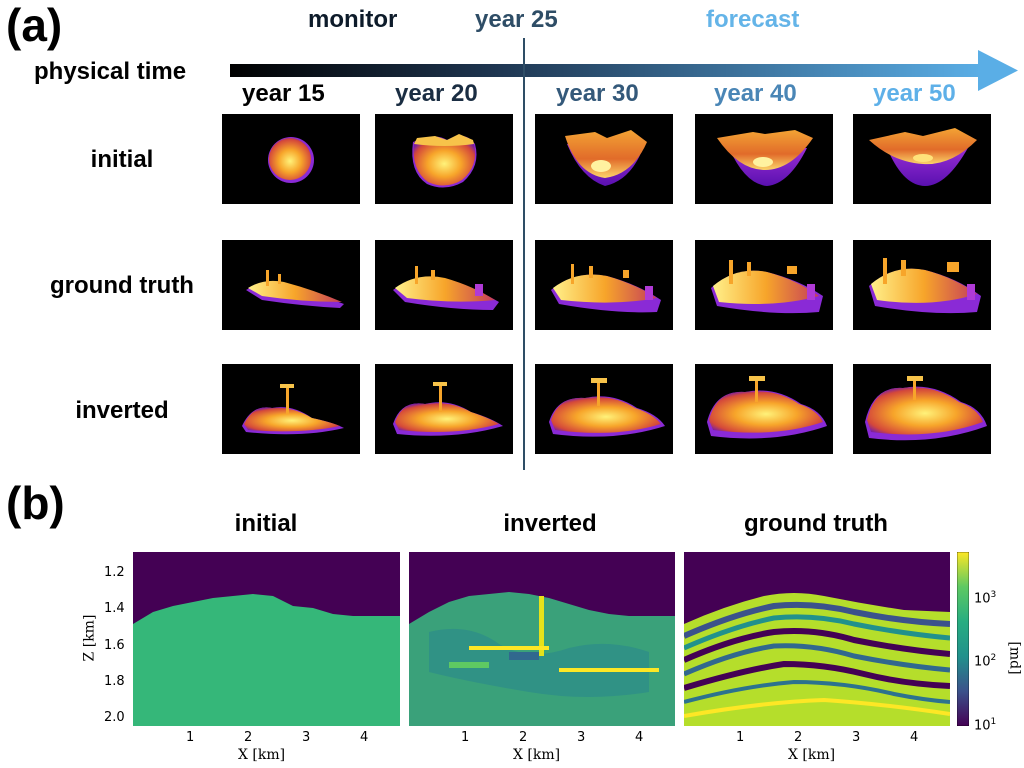 This screenshot has width=1024, height=768. I want to click on year-15-header: year 15, so click(283, 93).